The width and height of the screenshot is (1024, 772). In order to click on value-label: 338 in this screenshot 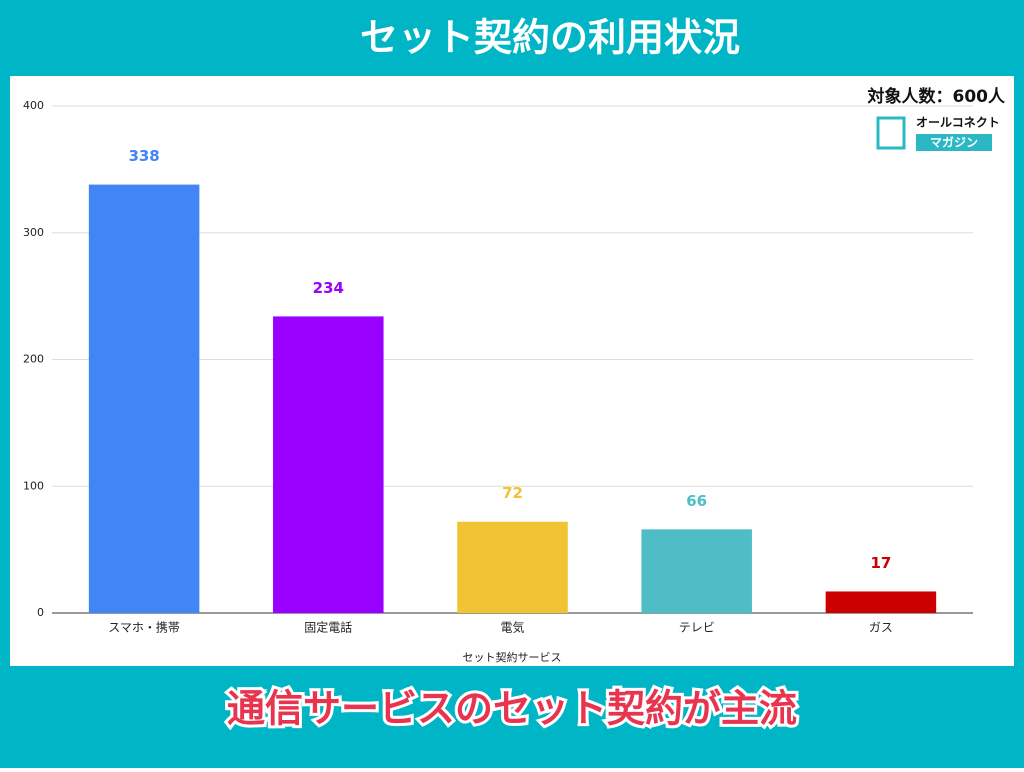, I will do `click(143, 156)`.